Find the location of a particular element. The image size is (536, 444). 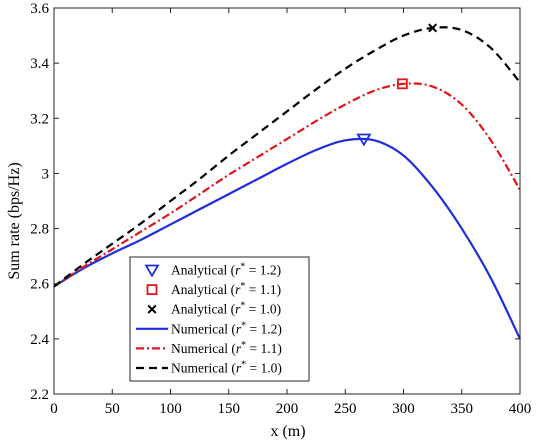

legend-entry-label: Analytical (r* = 1.1) is located at coordinates (226, 289).